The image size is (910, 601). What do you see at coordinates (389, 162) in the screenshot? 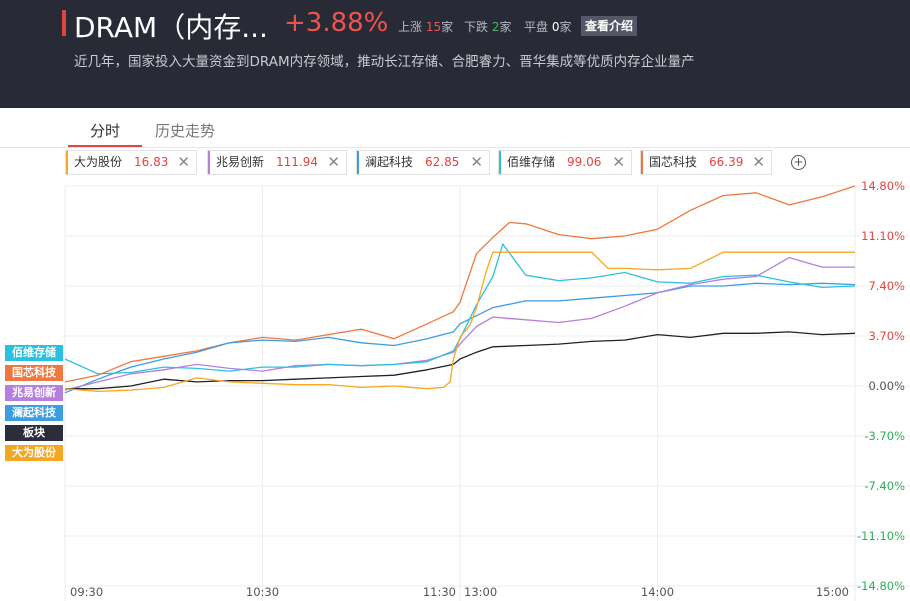
I see `legend-name: 澜起科技` at bounding box center [389, 162].